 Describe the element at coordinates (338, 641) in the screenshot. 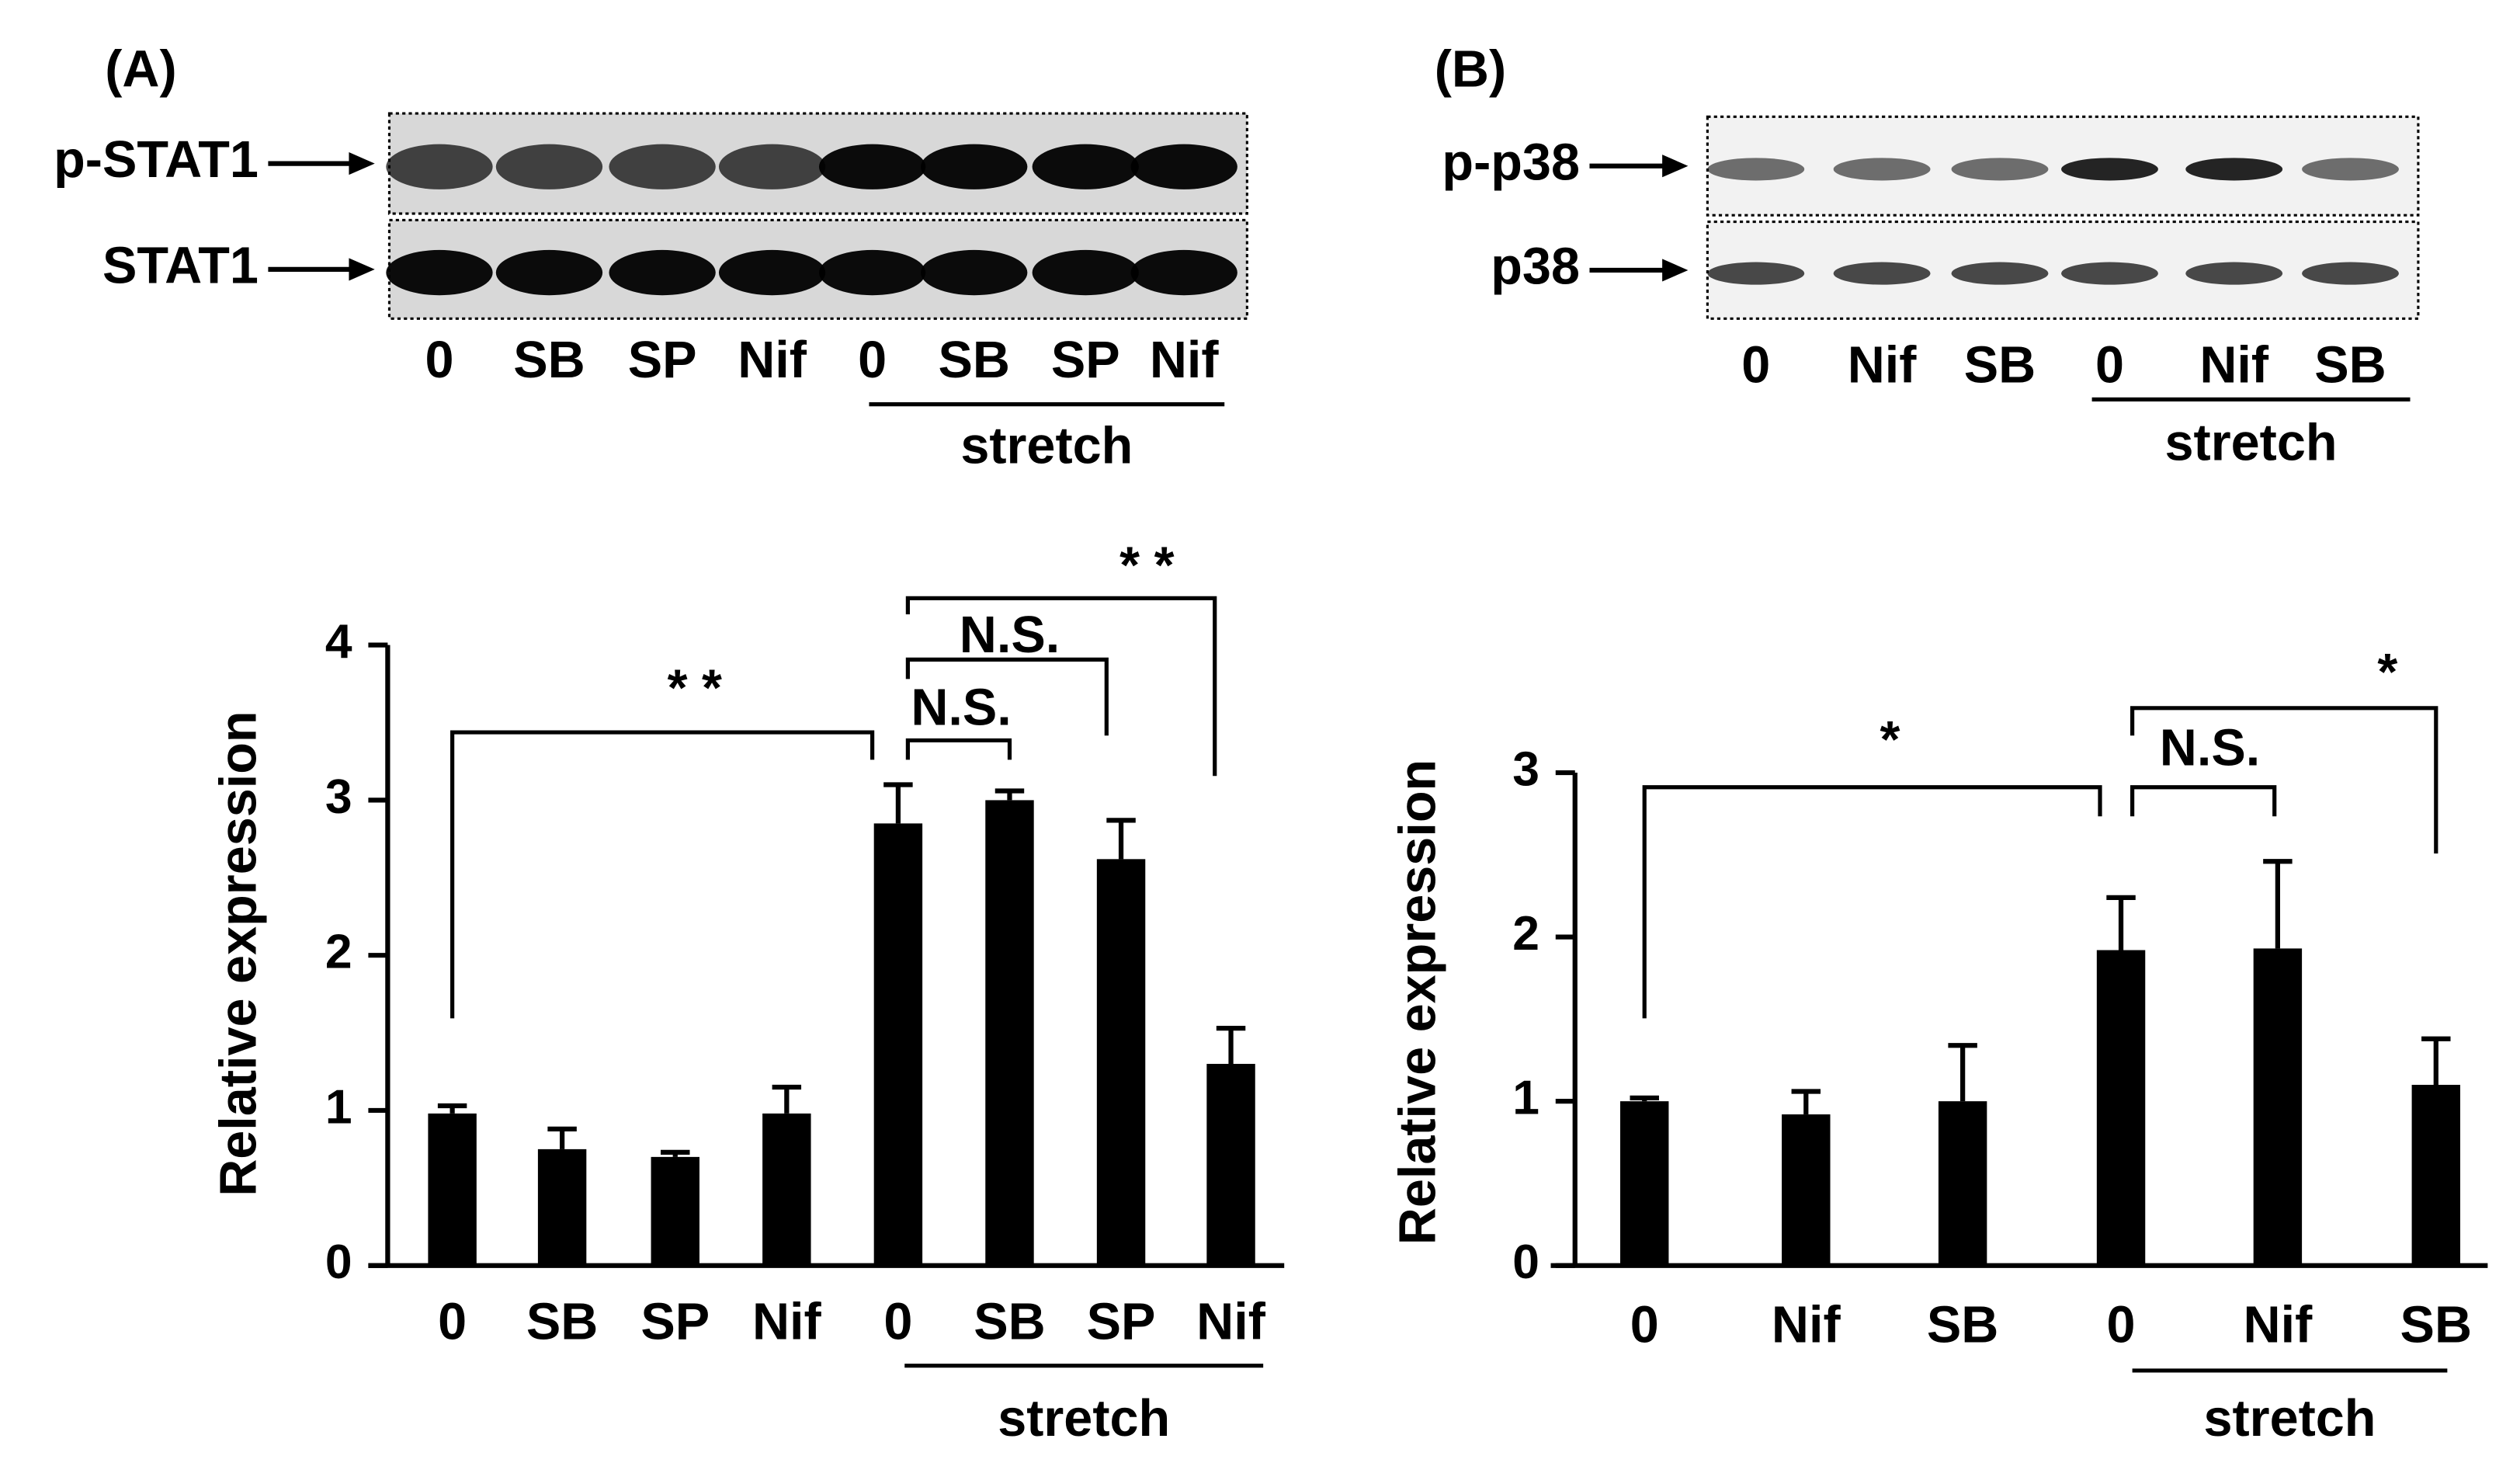

I see `y-tick-label: 4` at that location.